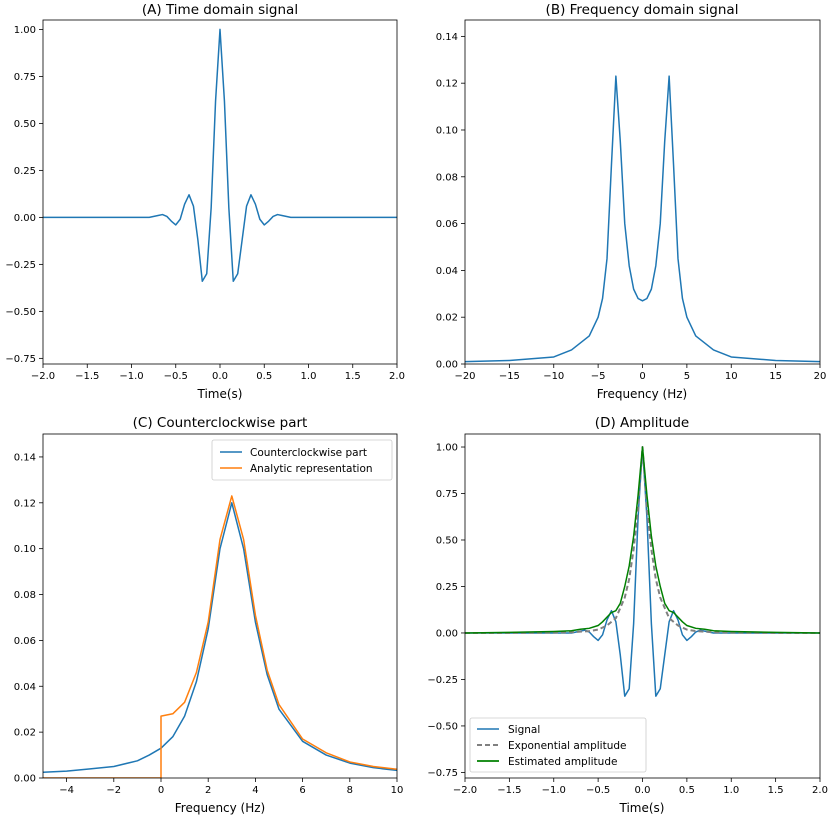  What do you see at coordinates (687, 376) in the screenshot?
I see `panel-b-xtick-label: 5` at bounding box center [687, 376].